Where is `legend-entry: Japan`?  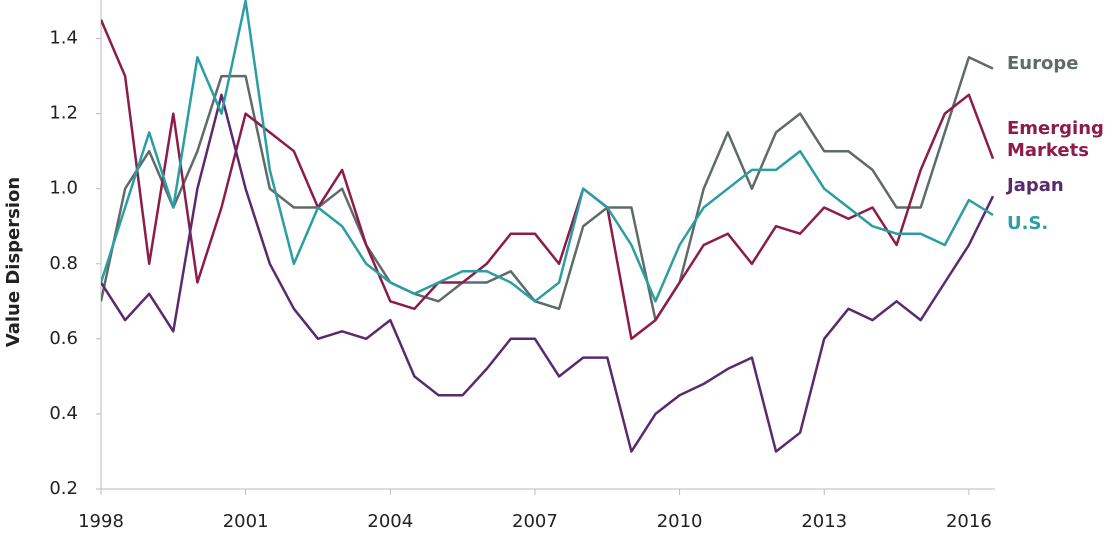
legend-entry: Japan is located at coordinates (1035, 185).